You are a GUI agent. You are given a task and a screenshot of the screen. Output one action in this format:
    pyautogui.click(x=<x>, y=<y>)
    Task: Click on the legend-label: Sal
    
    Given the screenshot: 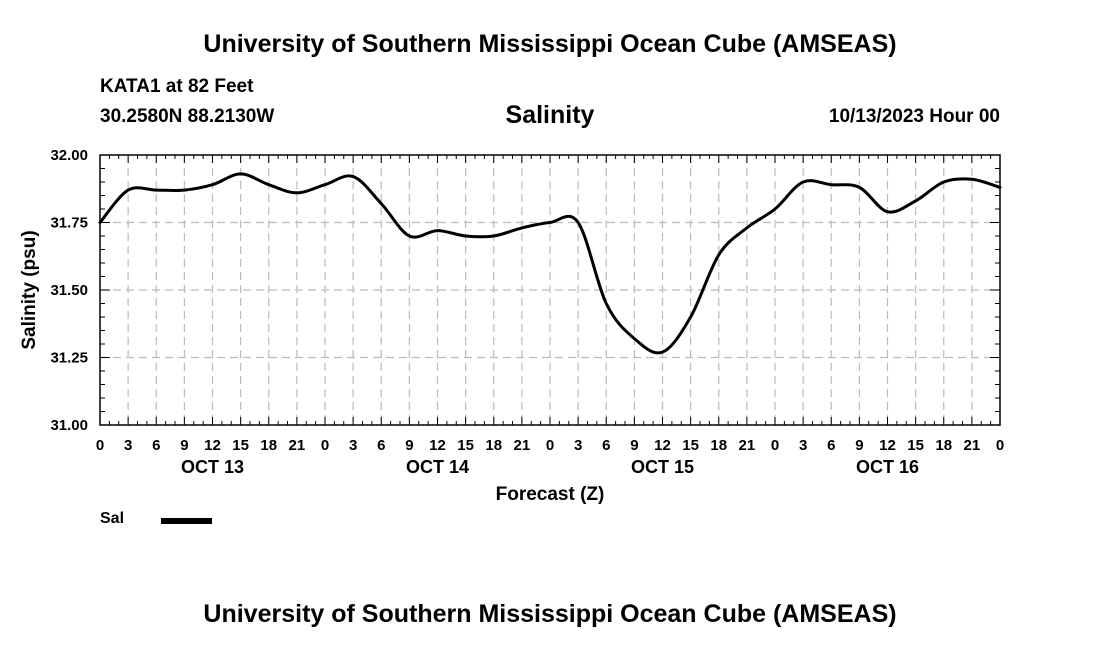 What is the action you would take?
    pyautogui.click(x=112, y=518)
    